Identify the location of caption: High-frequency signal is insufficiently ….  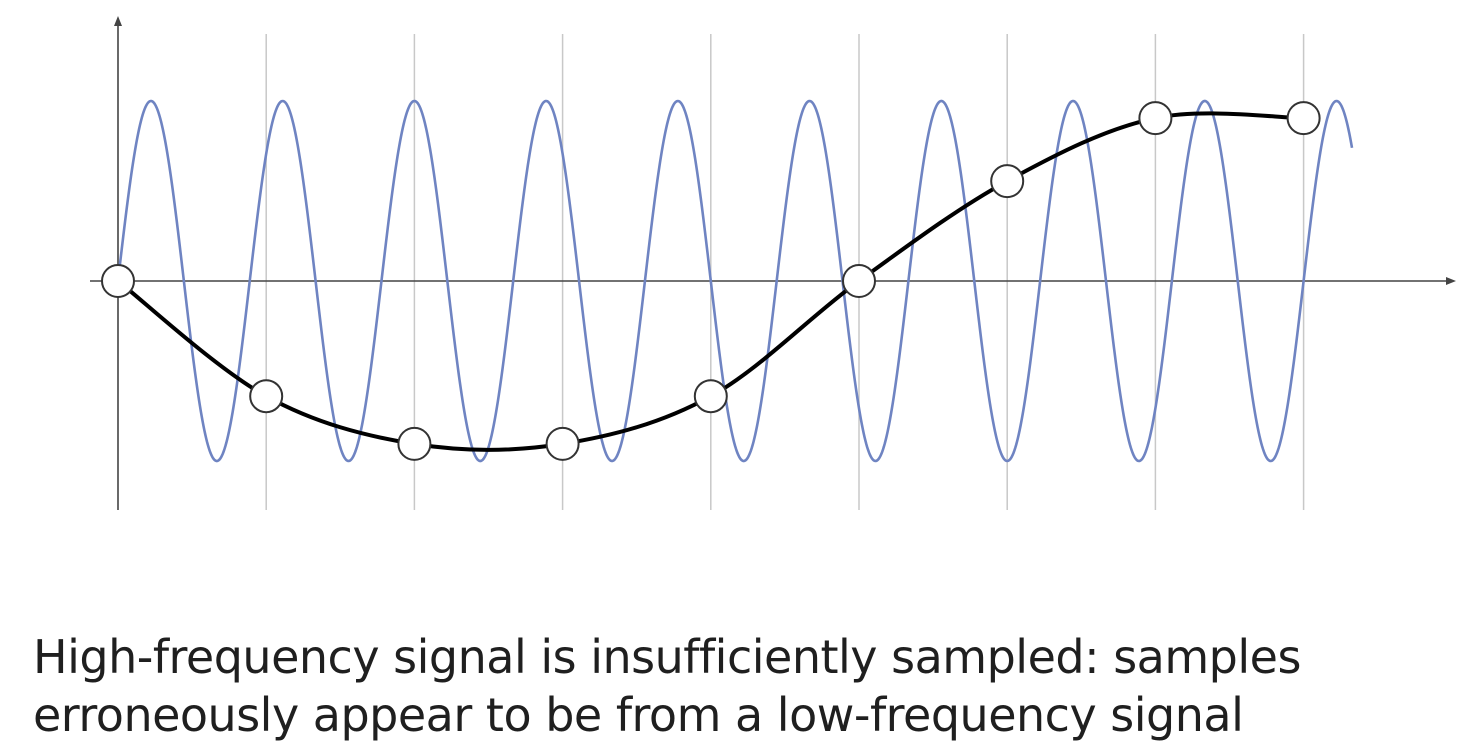
(738, 686).